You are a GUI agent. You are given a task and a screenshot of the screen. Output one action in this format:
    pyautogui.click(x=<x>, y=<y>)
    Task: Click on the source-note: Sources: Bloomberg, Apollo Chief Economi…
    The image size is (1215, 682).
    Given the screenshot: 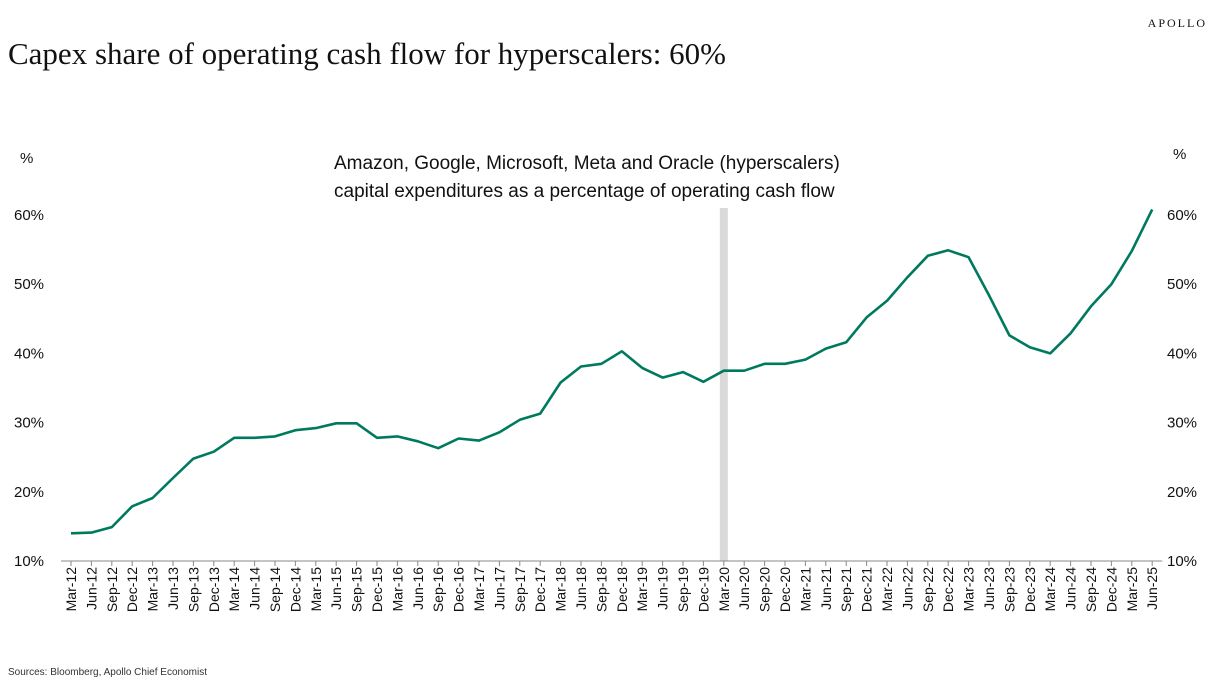 What is the action you would take?
    pyautogui.click(x=107, y=672)
    